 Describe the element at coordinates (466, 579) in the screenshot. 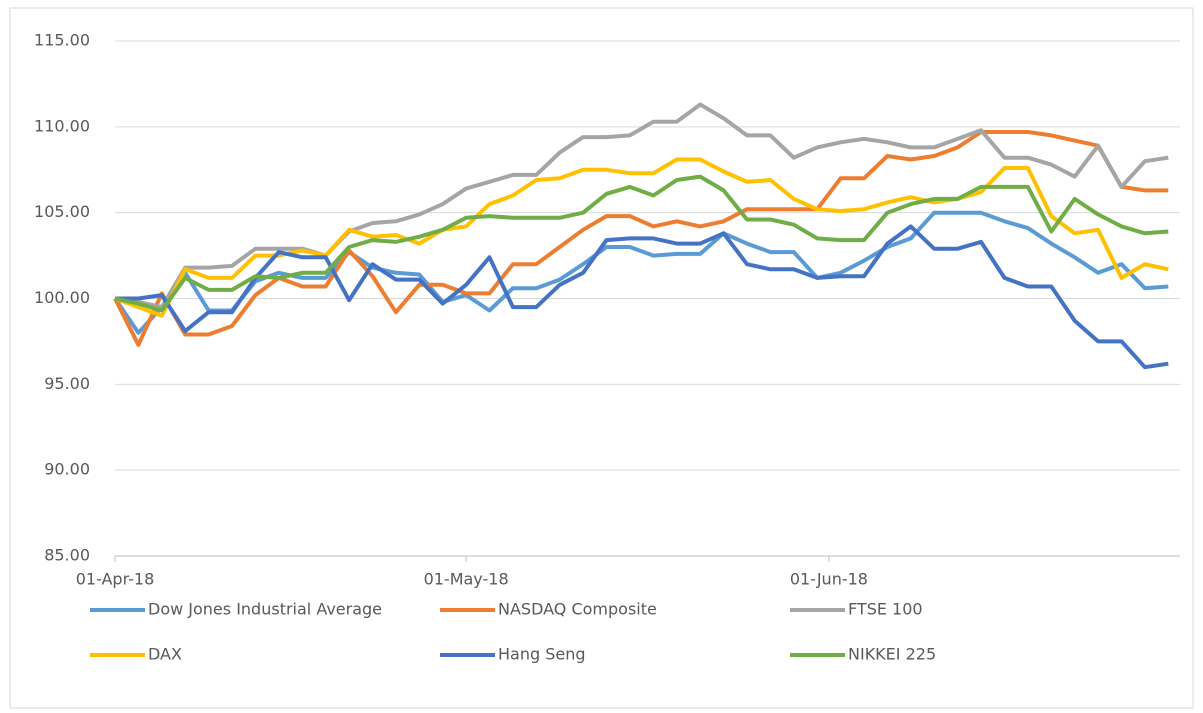

I see `x-tick-label: 01-May-18` at that location.